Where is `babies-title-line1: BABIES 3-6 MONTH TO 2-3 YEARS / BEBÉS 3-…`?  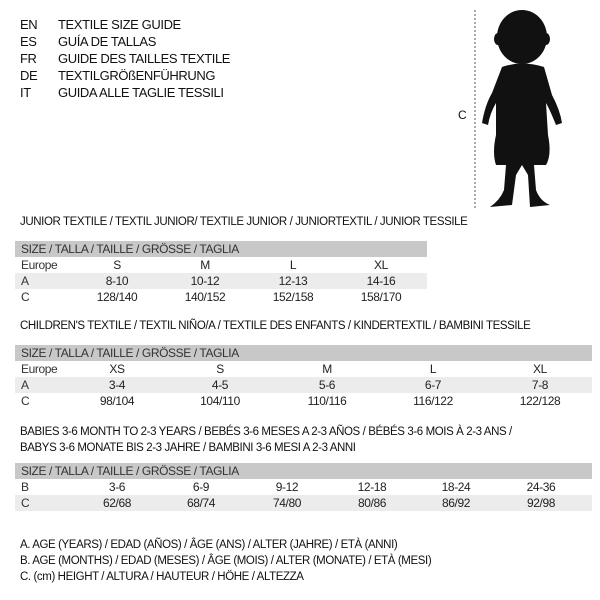 babies-title-line1: BABIES 3-6 MONTH TO 2-3 YEARS / BEBÉS 3-… is located at coordinates (266, 432).